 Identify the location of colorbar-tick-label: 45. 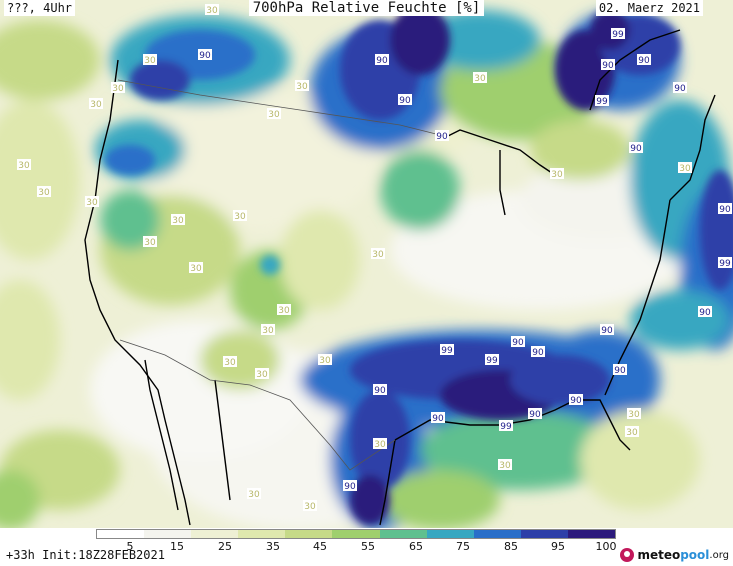
(320, 546).